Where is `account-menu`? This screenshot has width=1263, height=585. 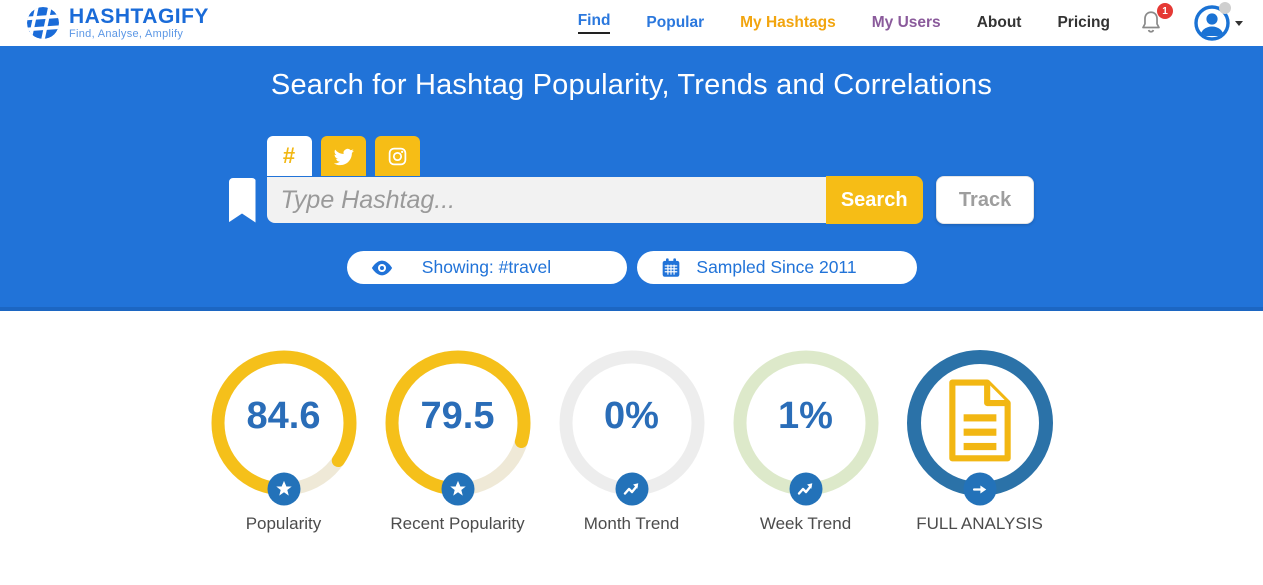
account-menu is located at coordinates (1218, 21).